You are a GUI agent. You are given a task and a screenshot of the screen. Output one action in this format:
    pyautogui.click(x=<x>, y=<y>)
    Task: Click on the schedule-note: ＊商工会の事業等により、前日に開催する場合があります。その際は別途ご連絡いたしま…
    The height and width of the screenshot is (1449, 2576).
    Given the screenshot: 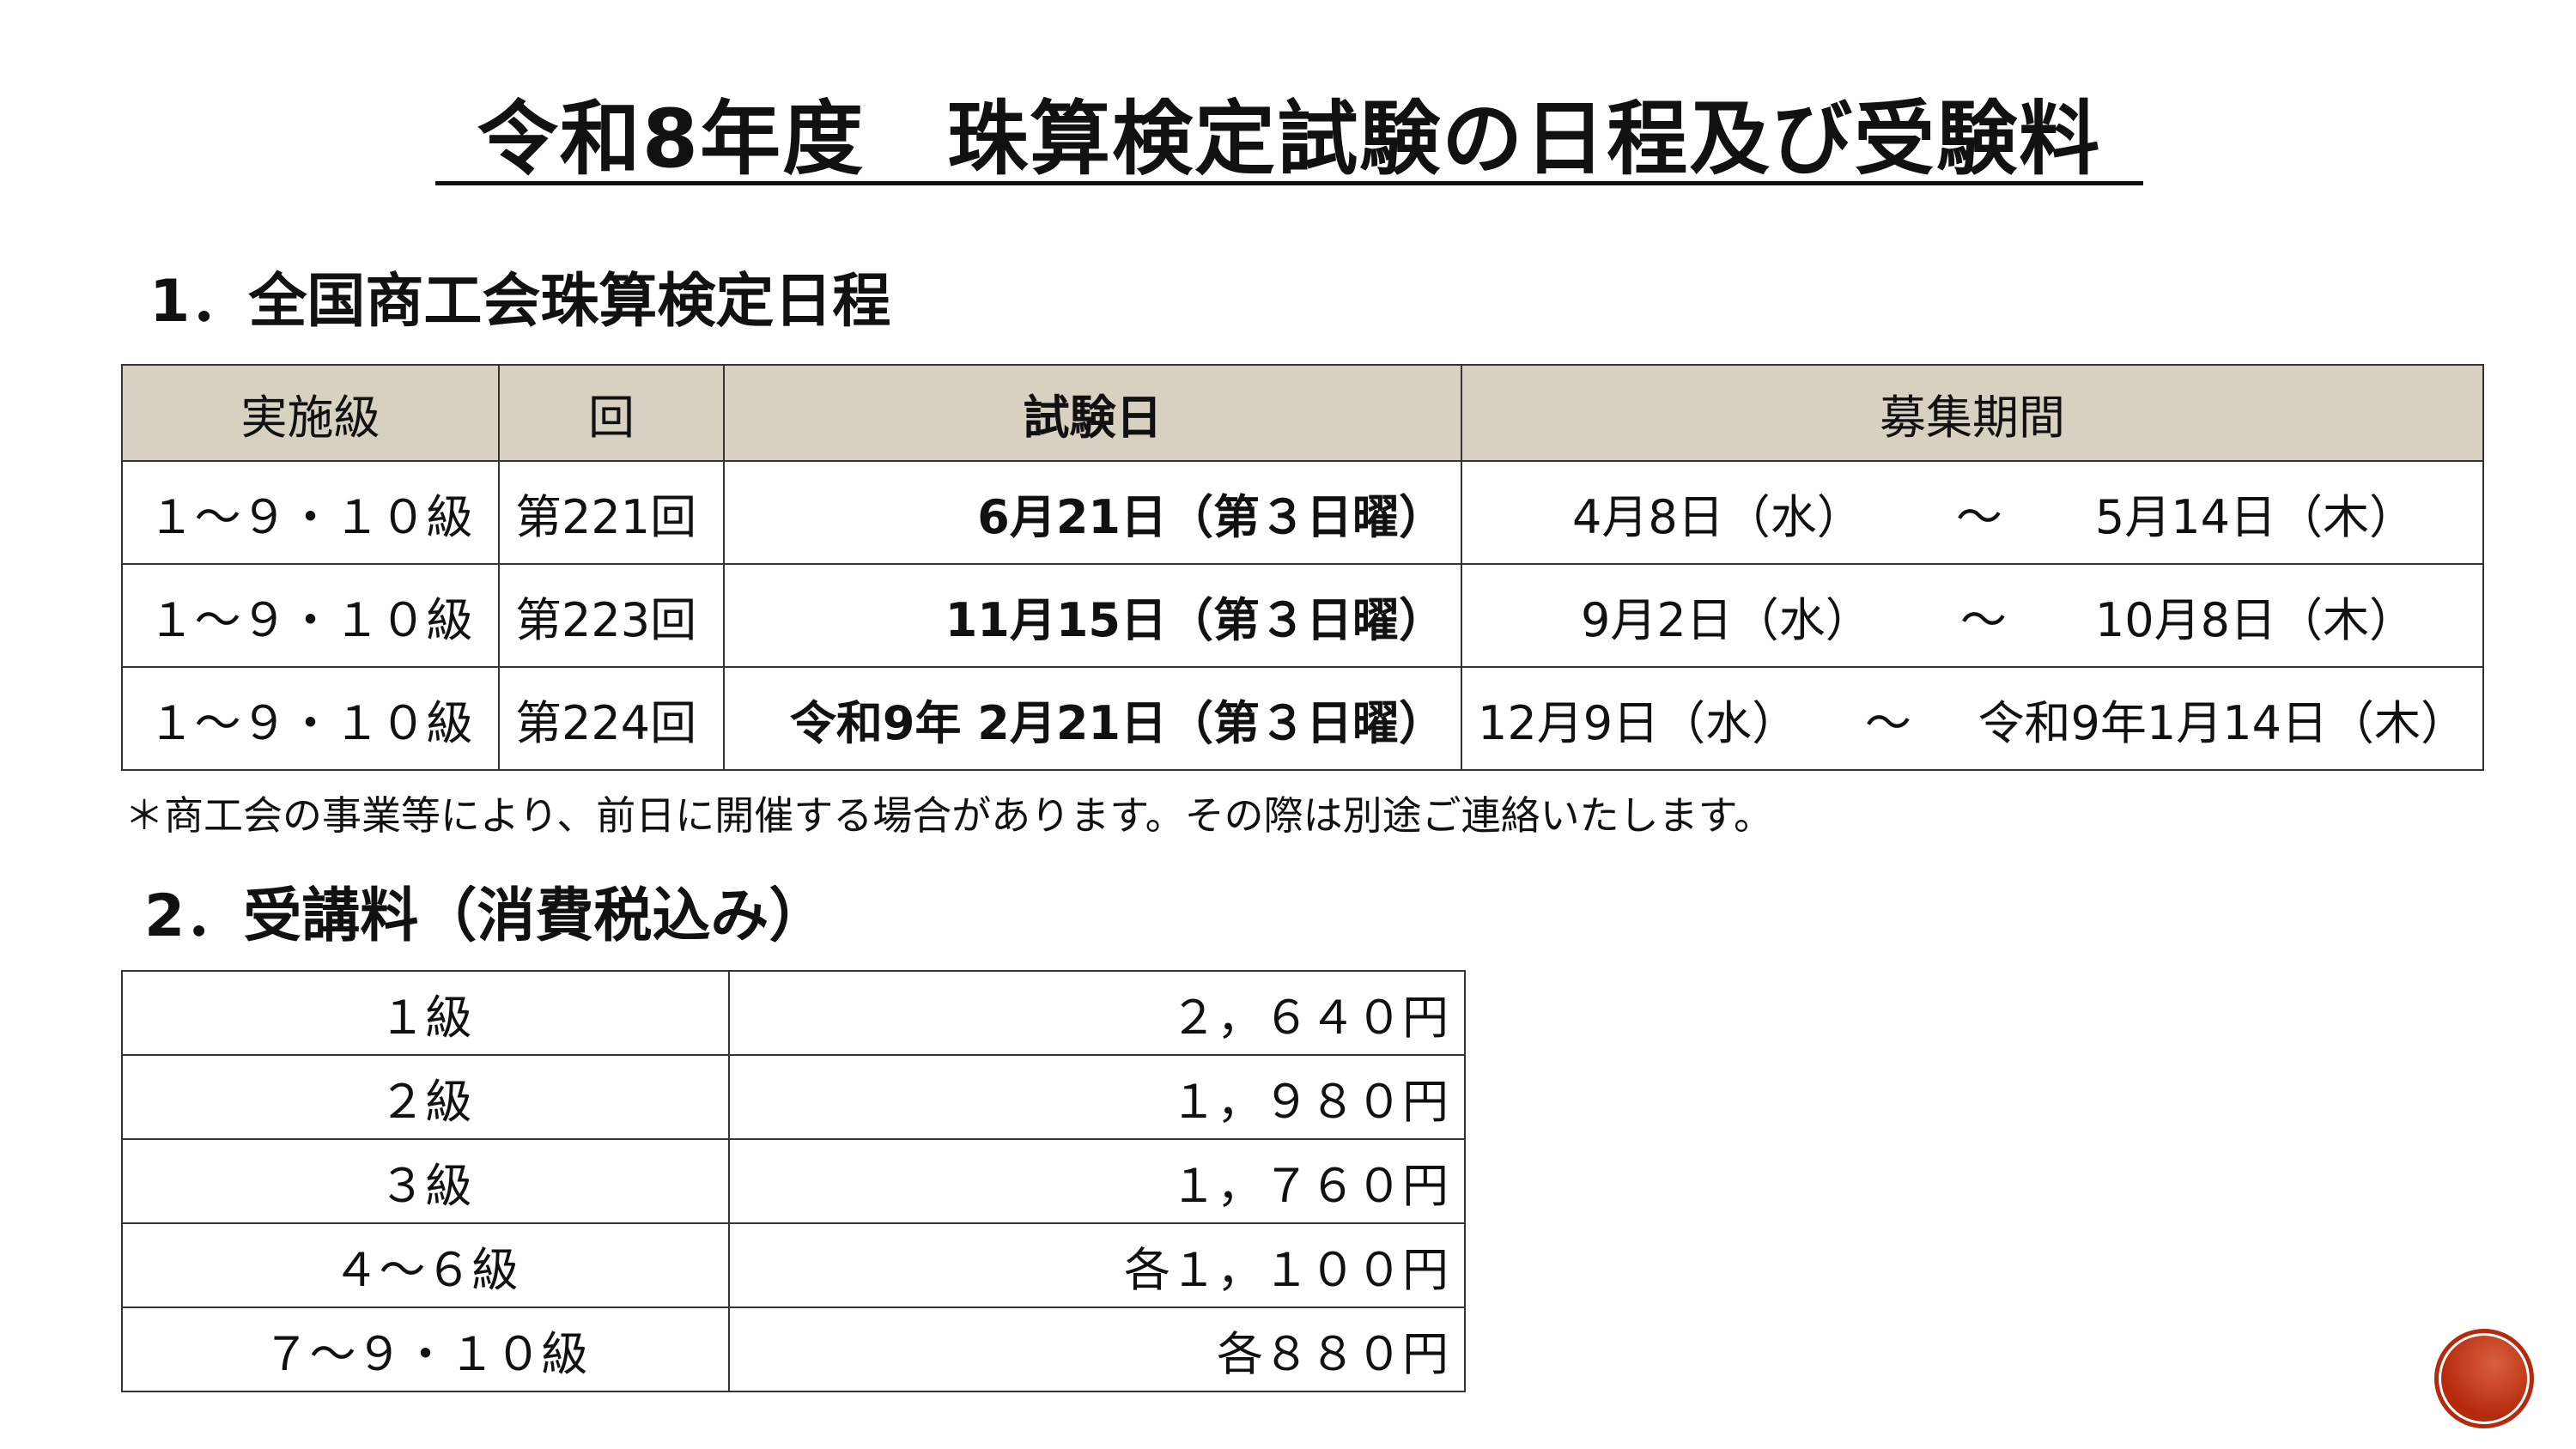 What is the action you would take?
    pyautogui.click(x=950, y=815)
    